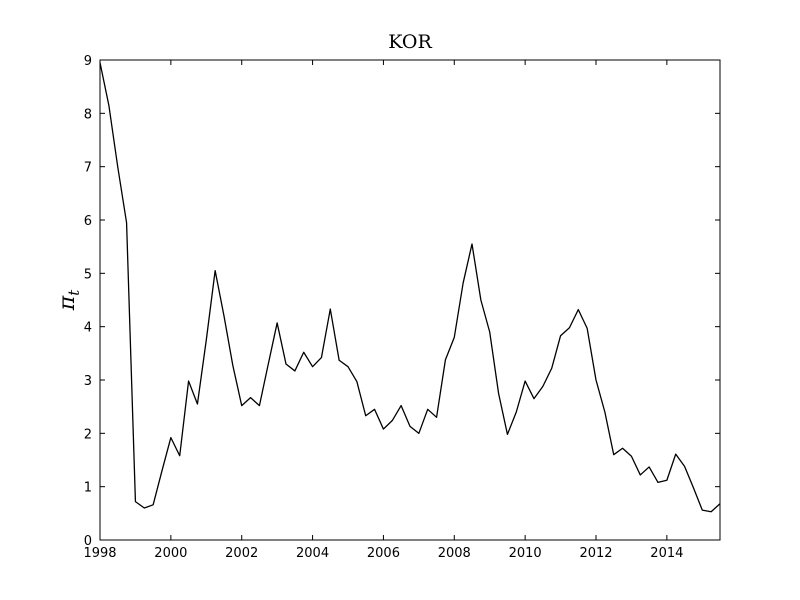  I want to click on x-tick-label: 2010, so click(525, 553).